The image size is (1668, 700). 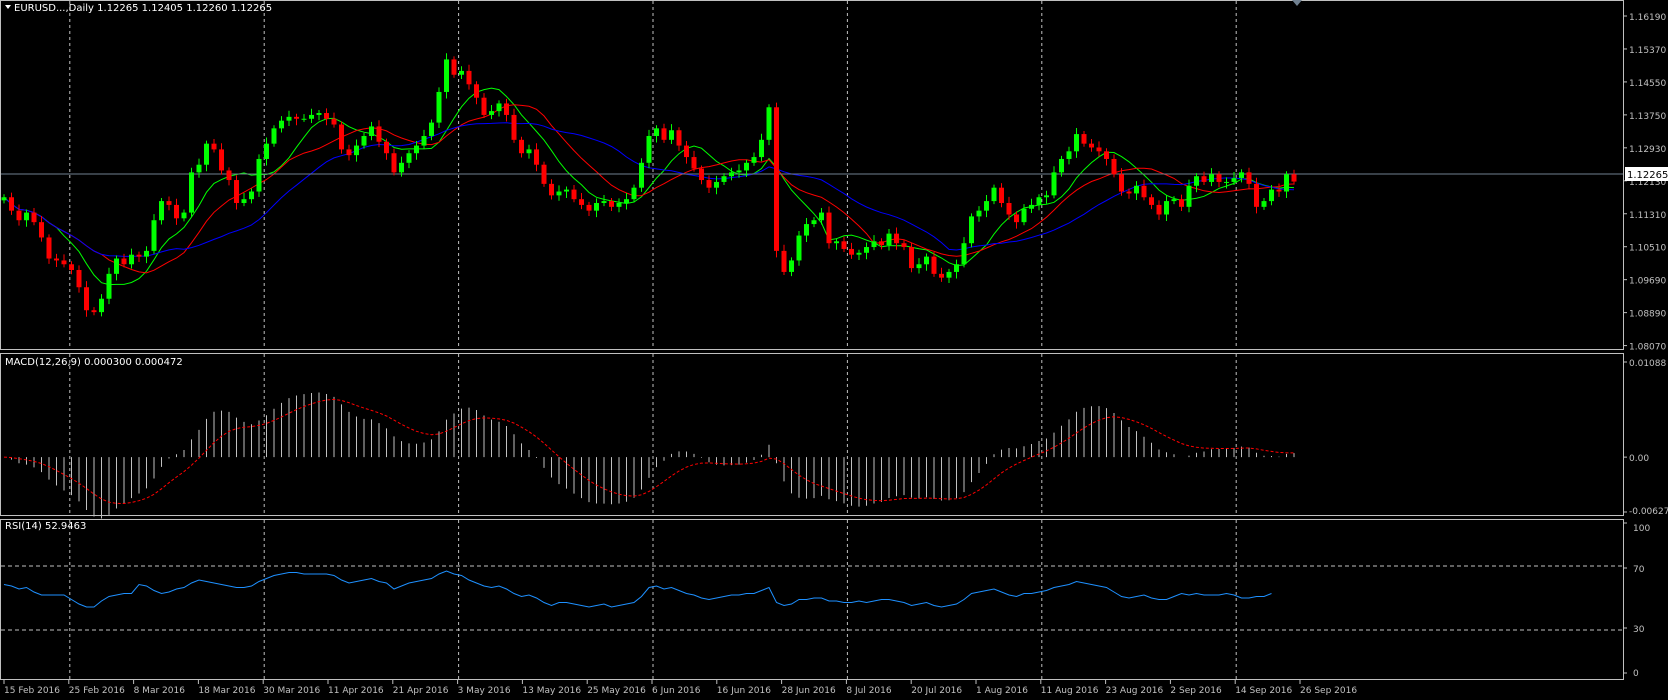 I want to click on price-tick-label: 1.12930, so click(x=1647, y=150).